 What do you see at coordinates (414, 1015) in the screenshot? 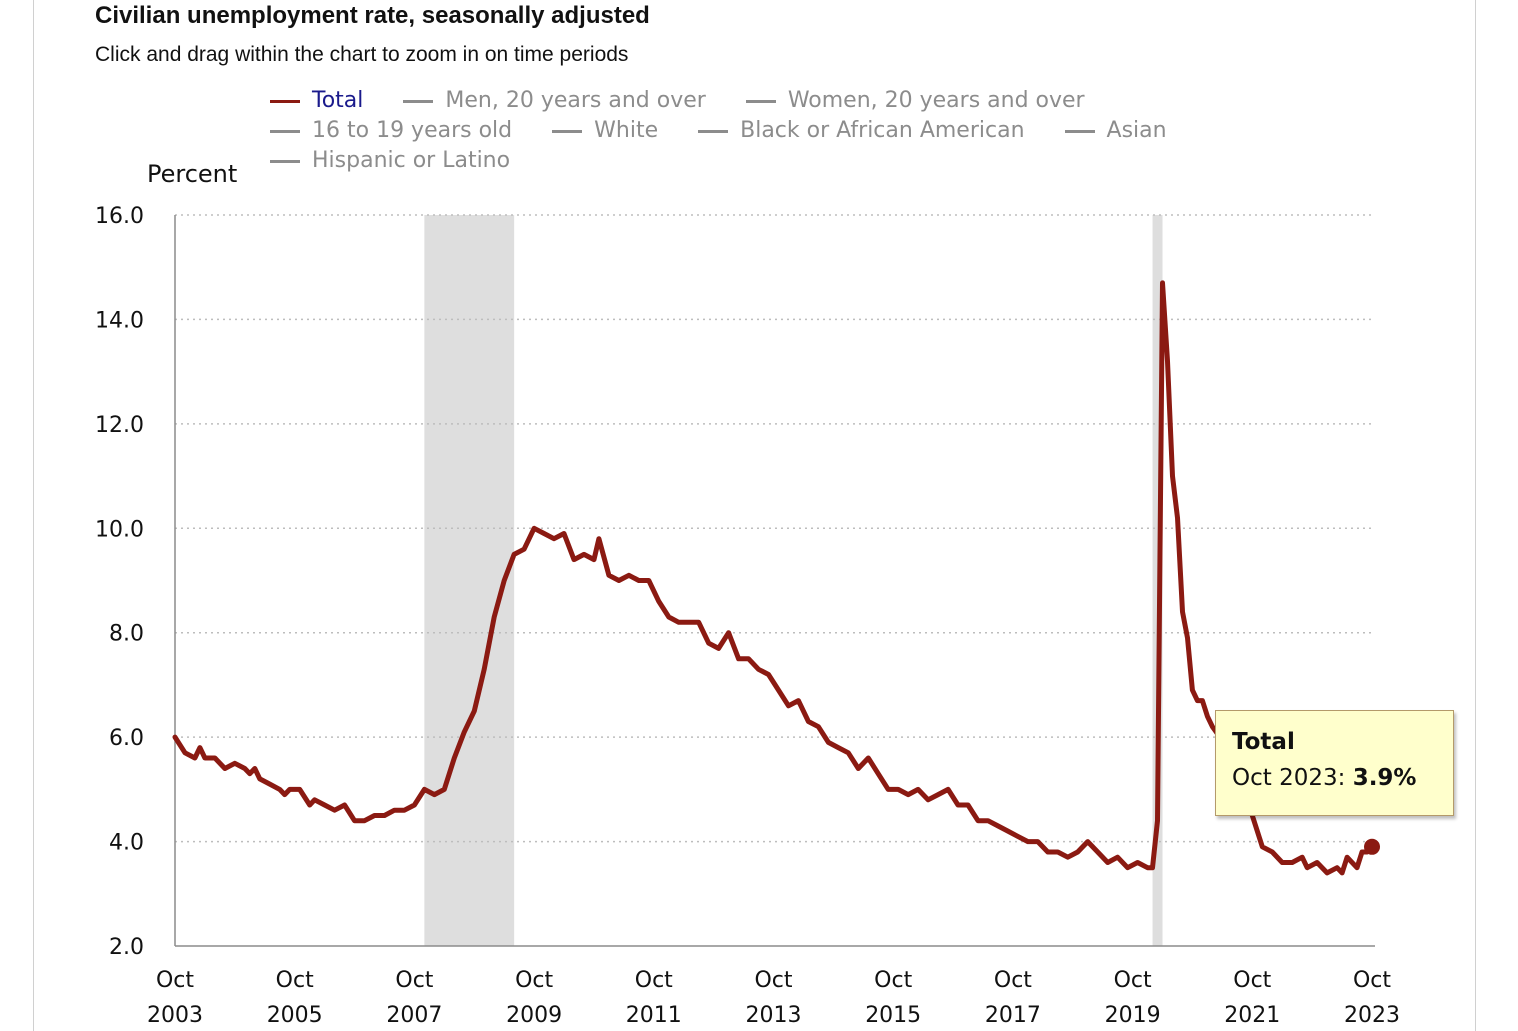
I see `x-tick-year: 2007` at bounding box center [414, 1015].